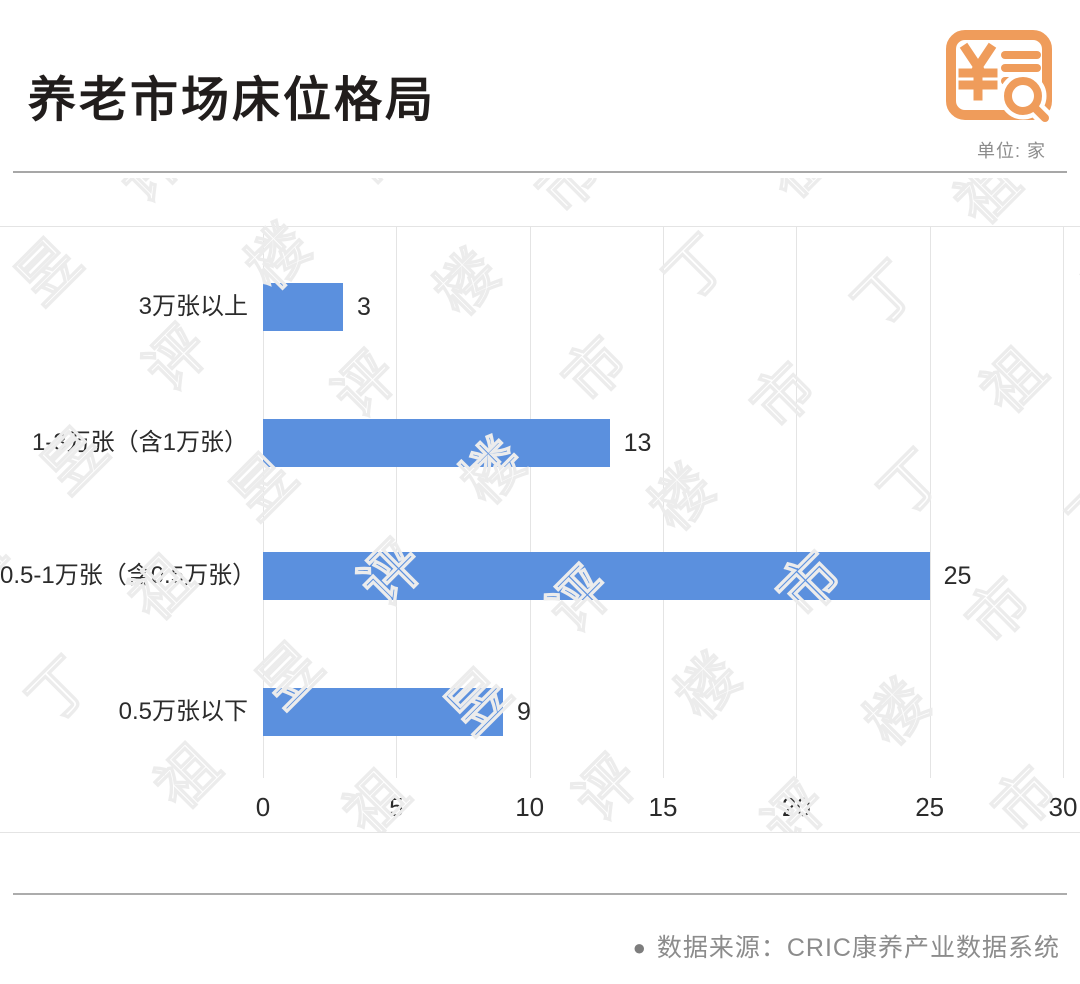  Describe the element at coordinates (128, 575) in the screenshot. I see `bar-category-label: 0.5-1万张（含0.5万张）` at that location.